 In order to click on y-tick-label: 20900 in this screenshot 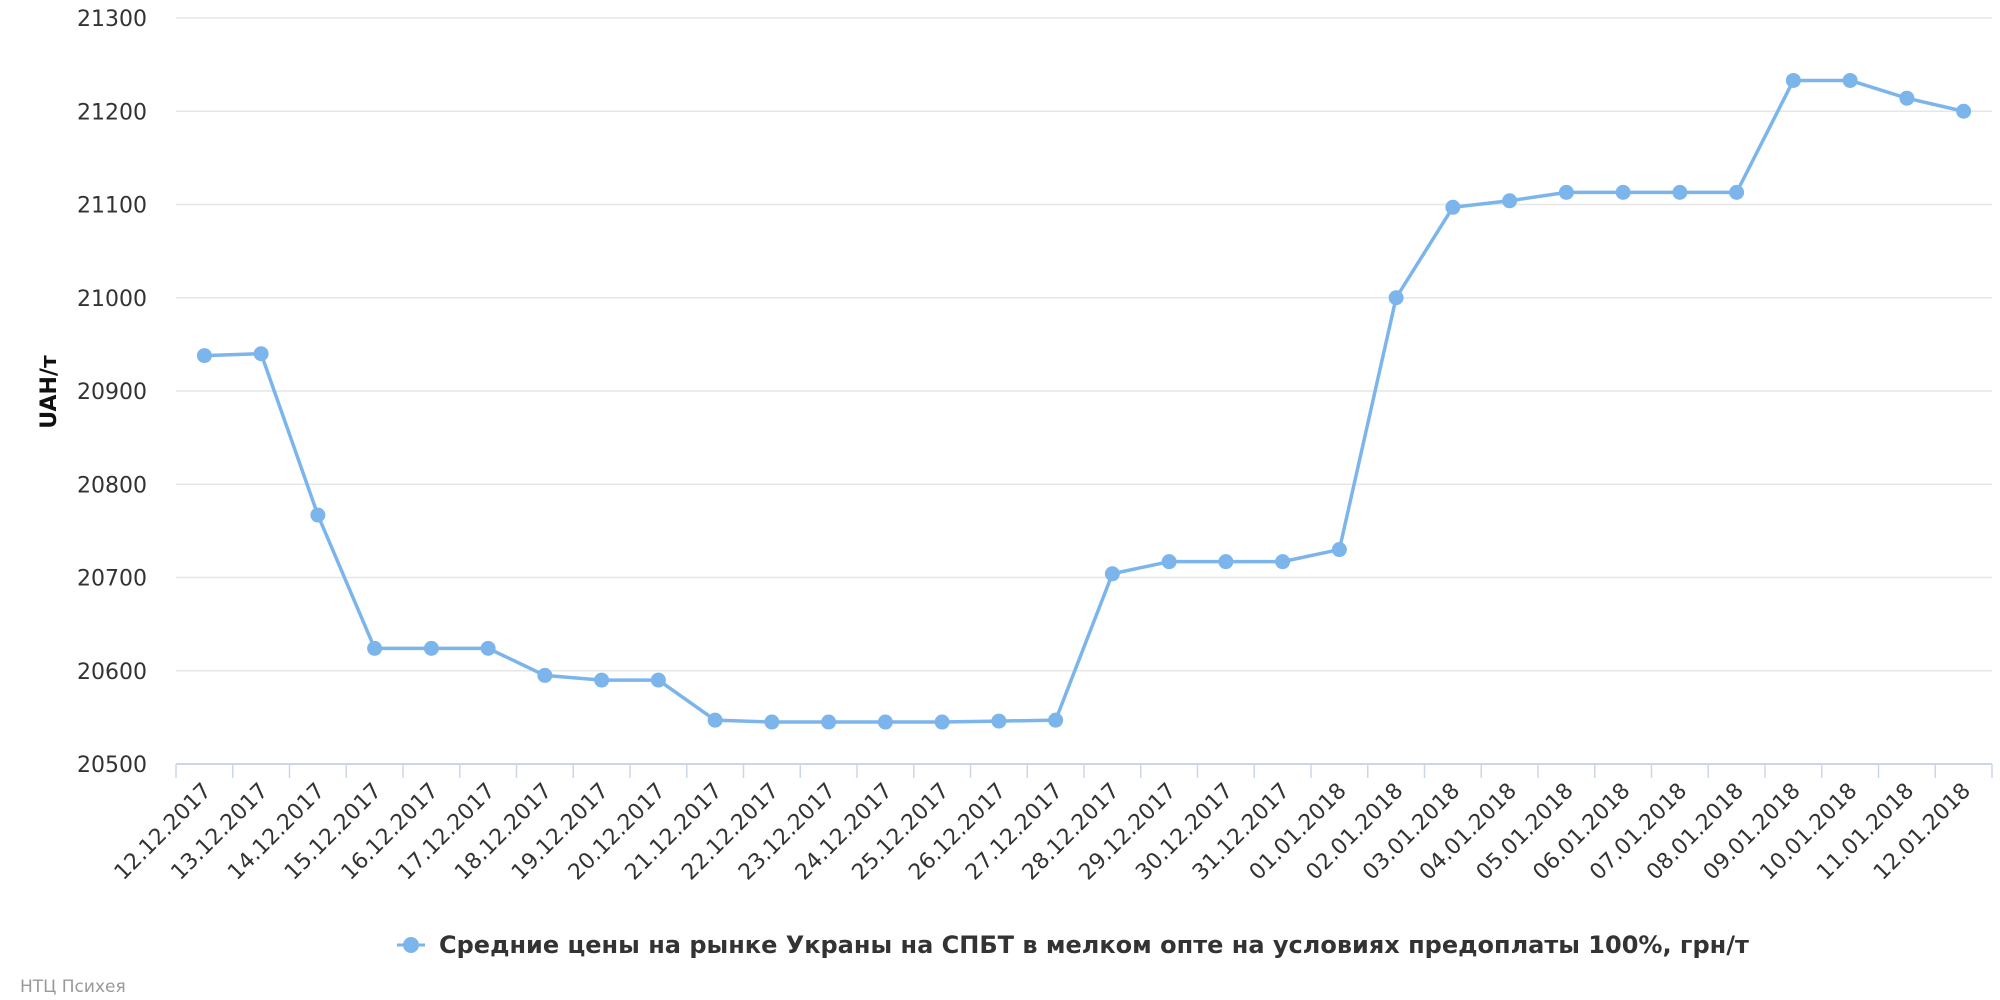, I will do `click(112, 392)`.